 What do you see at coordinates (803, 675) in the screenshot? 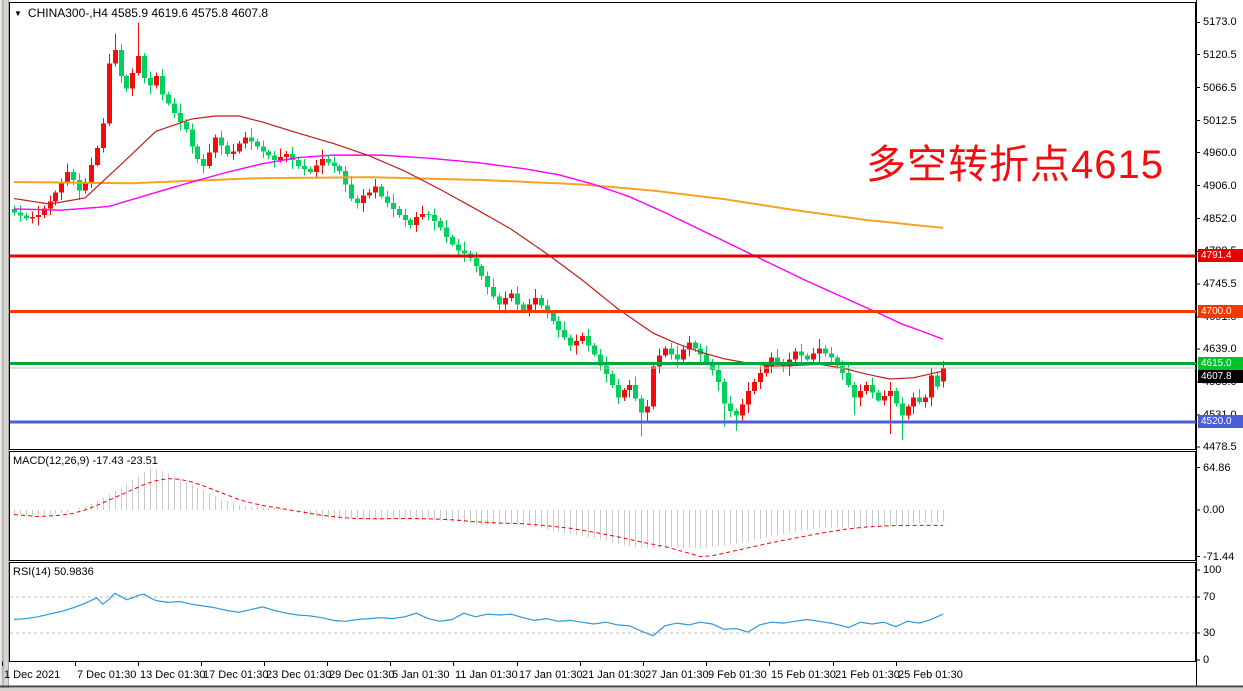
I see `time-tick-label: 15 Feb 01:30` at bounding box center [803, 675].